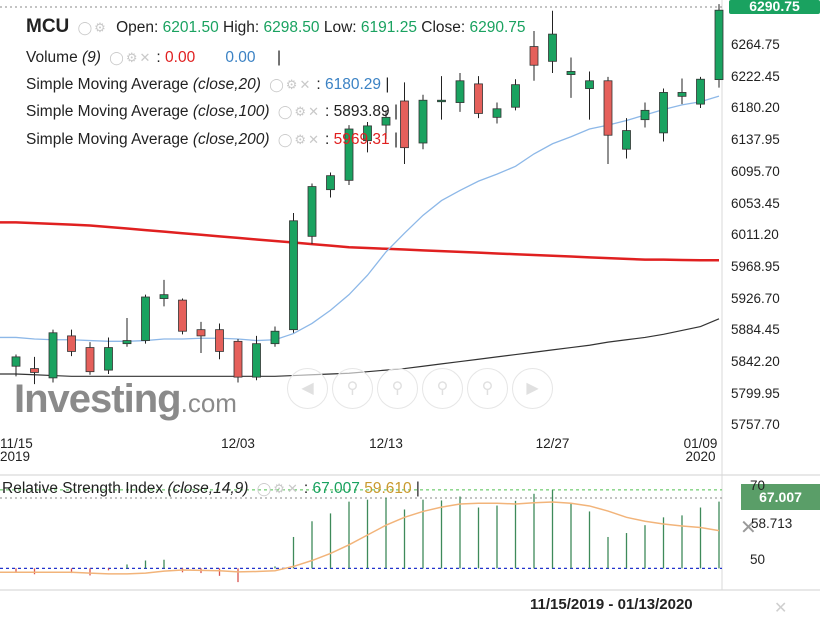  I want to click on rsi-tick-label: 50, so click(758, 559).